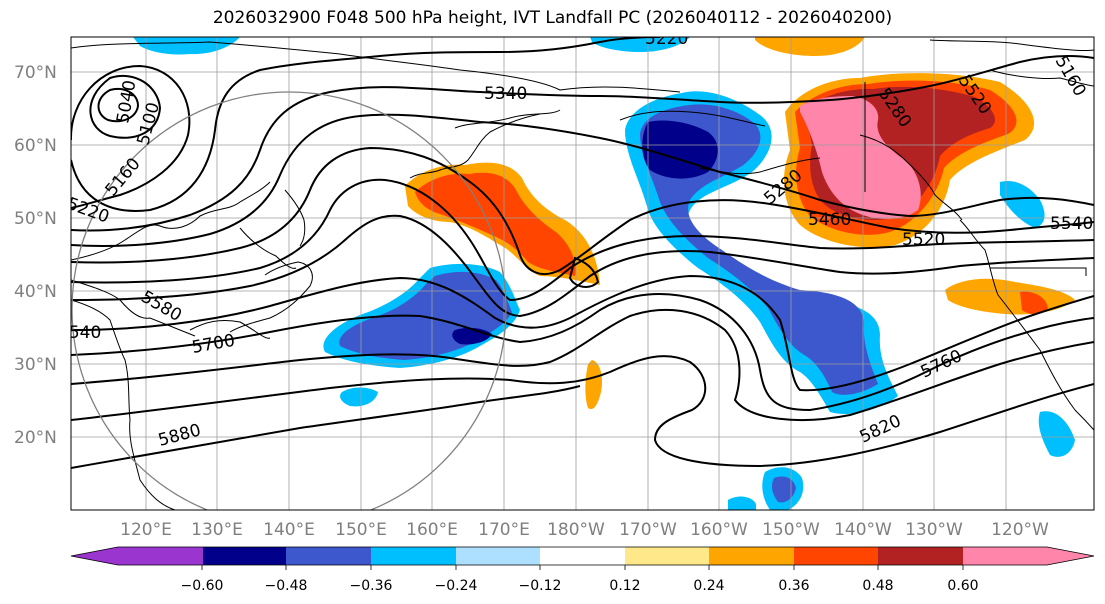 This screenshot has width=1105, height=604. What do you see at coordinates (624, 586) in the screenshot?
I see `colorbar-tick-label: 0.12` at bounding box center [624, 586].